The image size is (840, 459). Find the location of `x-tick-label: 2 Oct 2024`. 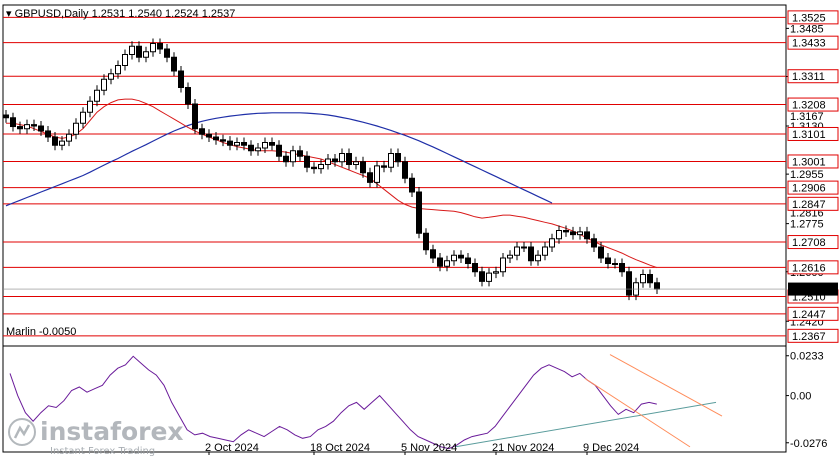

x-tick-label: 2 Oct 2024 is located at coordinates (232, 448).